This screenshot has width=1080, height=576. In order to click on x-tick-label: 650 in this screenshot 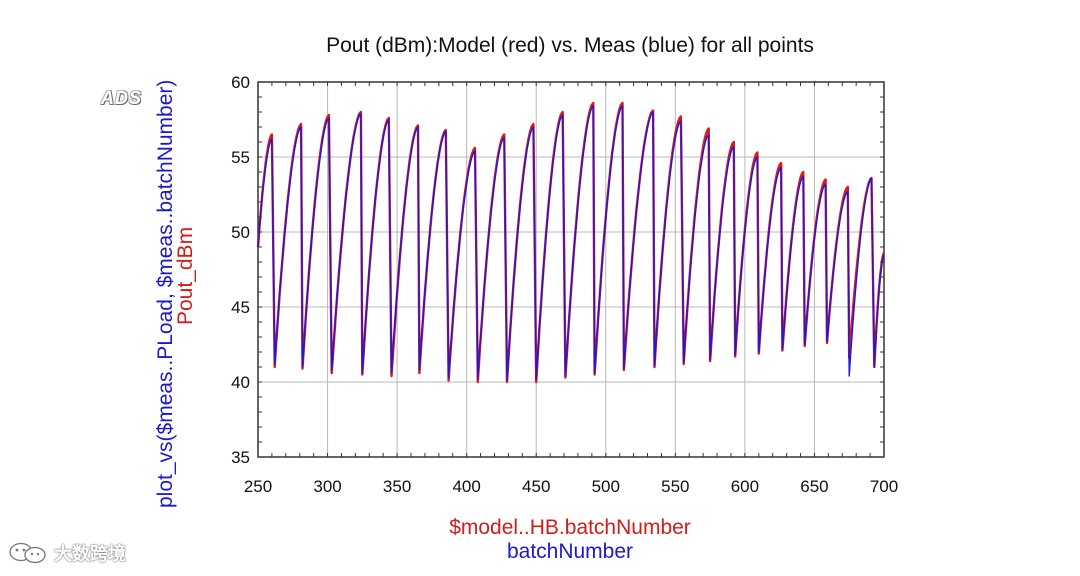, I will do `click(814, 486)`.